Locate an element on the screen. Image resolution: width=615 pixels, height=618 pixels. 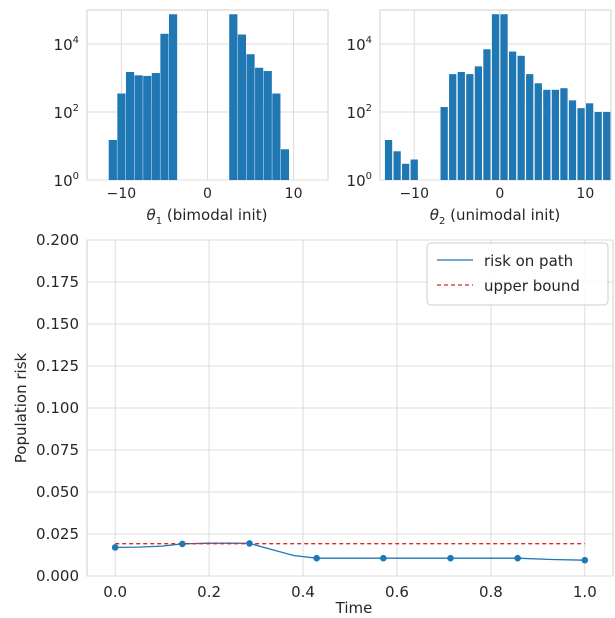
x-tick-label: 0.2 is located at coordinates (209, 592).